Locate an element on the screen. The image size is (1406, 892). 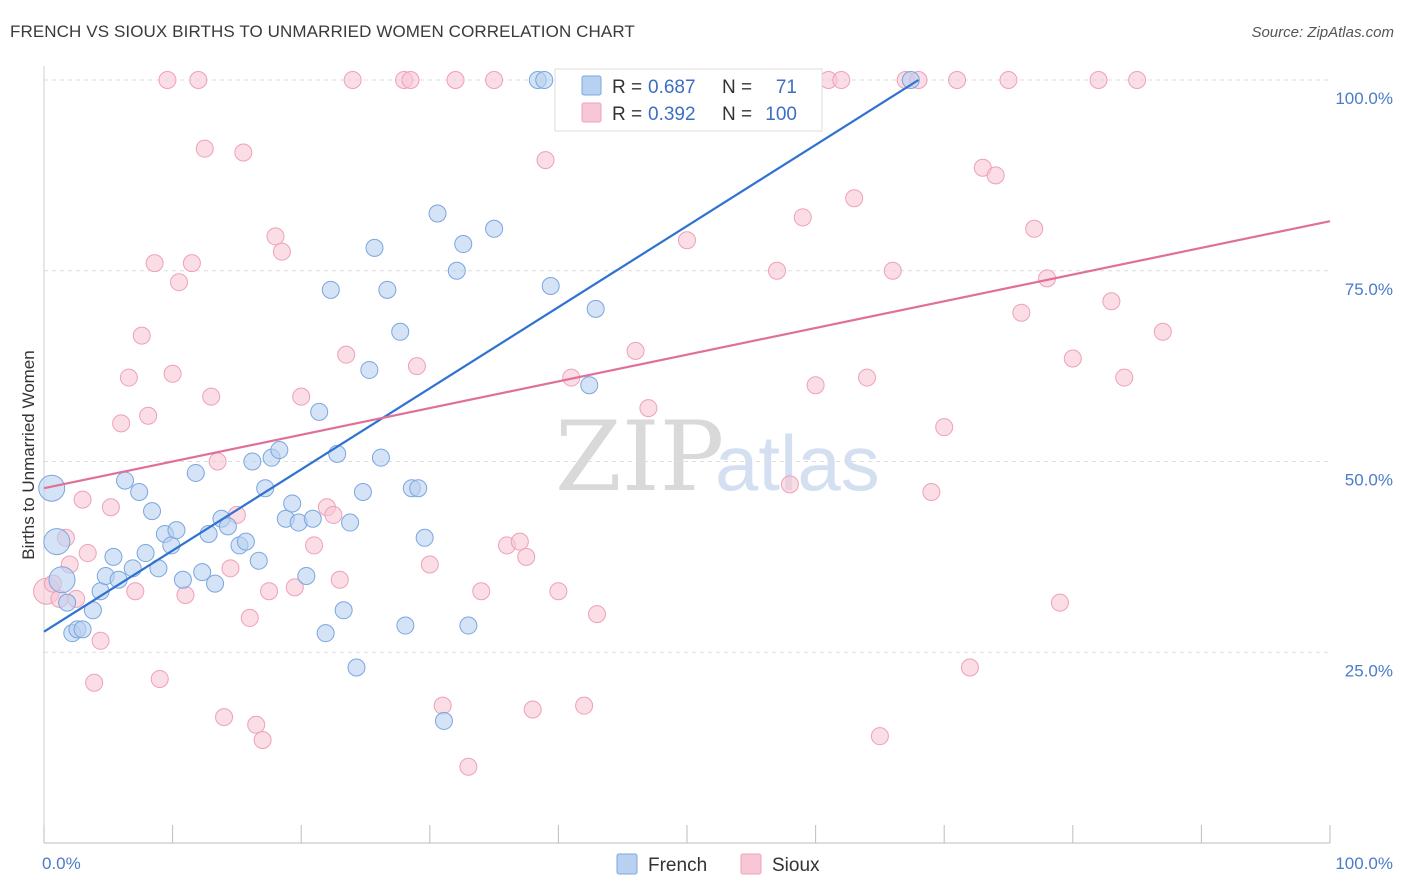
legend-french-swatch is located at coordinates (591, 85).